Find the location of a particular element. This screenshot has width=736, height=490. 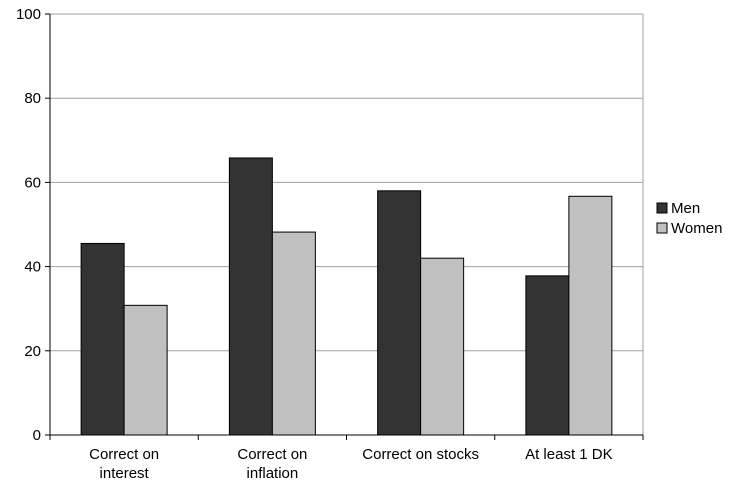

legend-swatch-men is located at coordinates (662, 208).